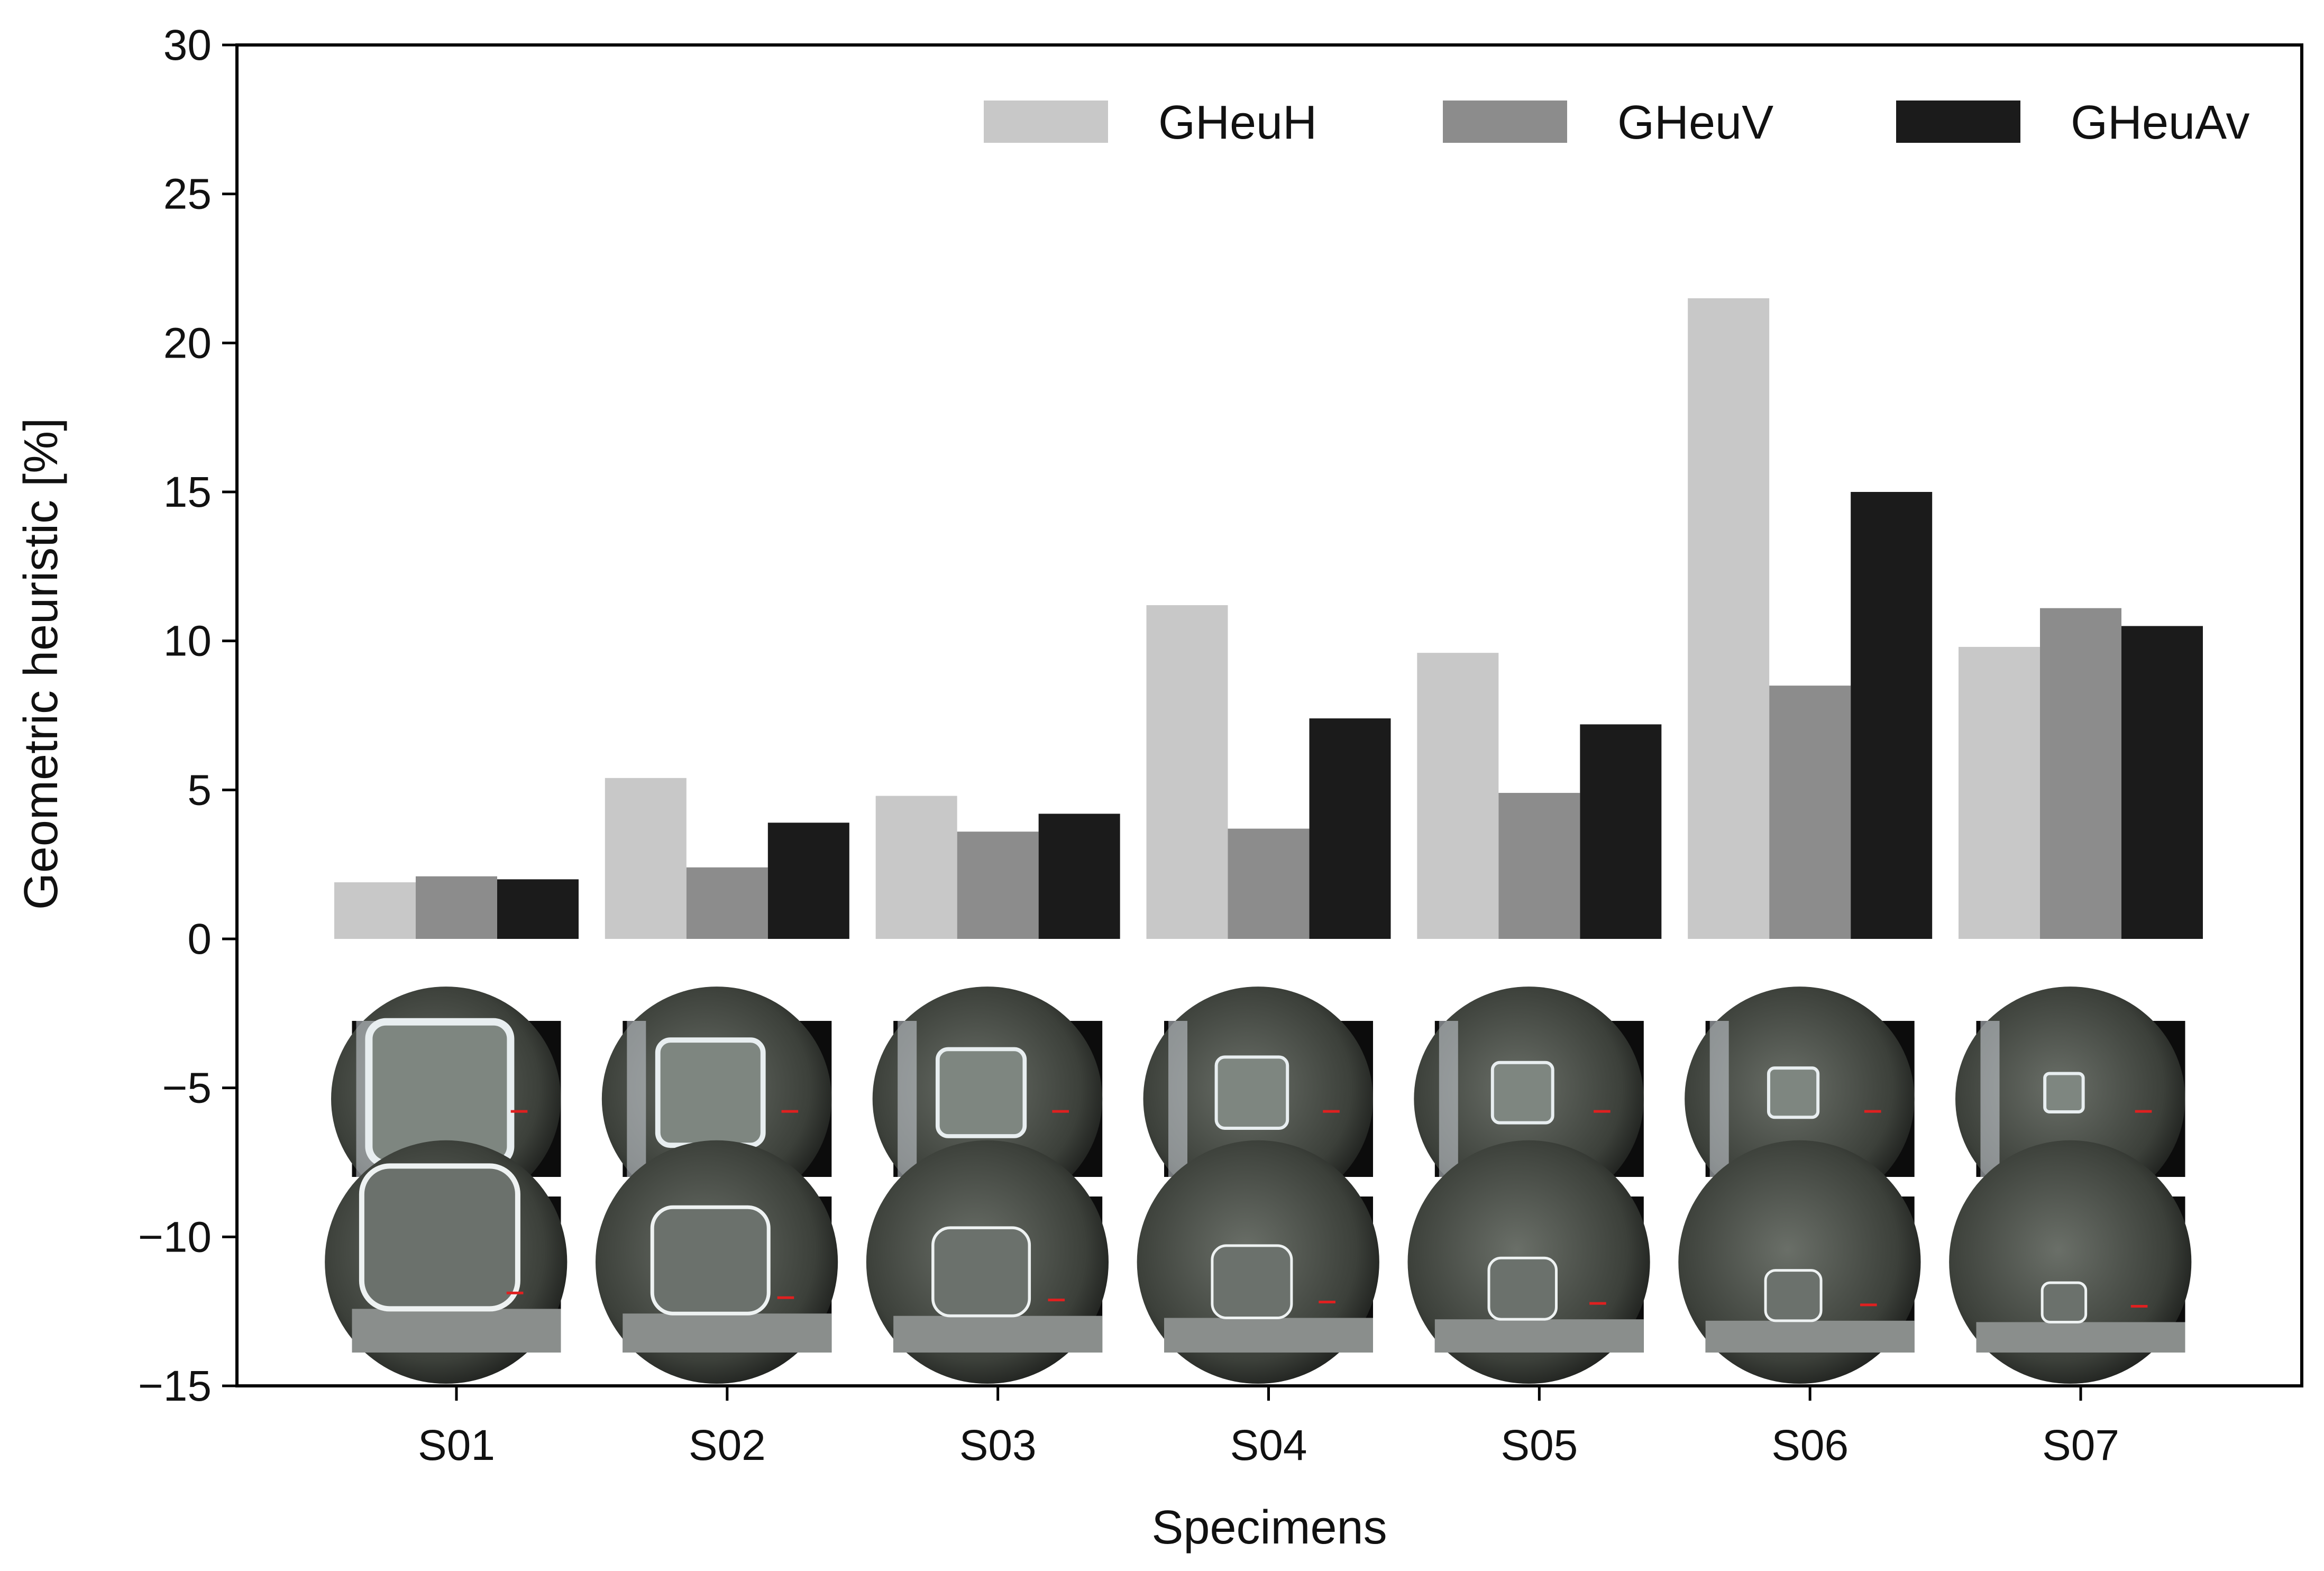 This screenshot has width=2324, height=1571. Describe the element at coordinates (1046, 122) in the screenshot. I see `legend-swatch-GHeuH` at that location.